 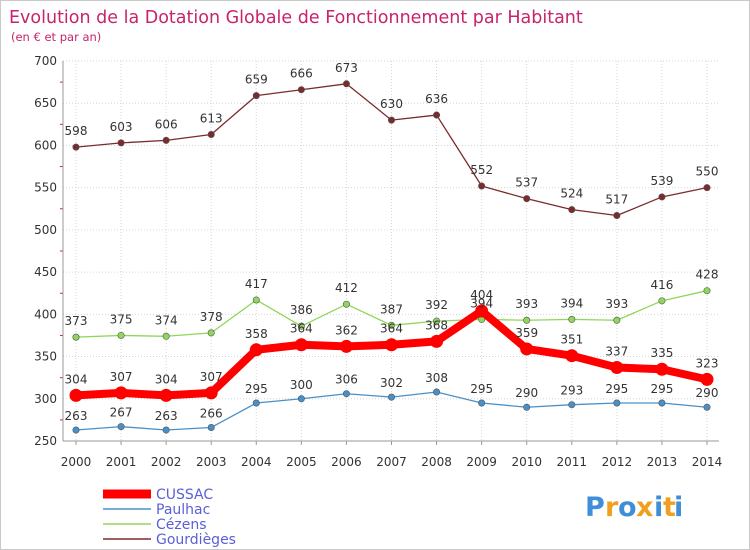 I want to click on x-tick-label-2014: 2014, so click(x=707, y=462).